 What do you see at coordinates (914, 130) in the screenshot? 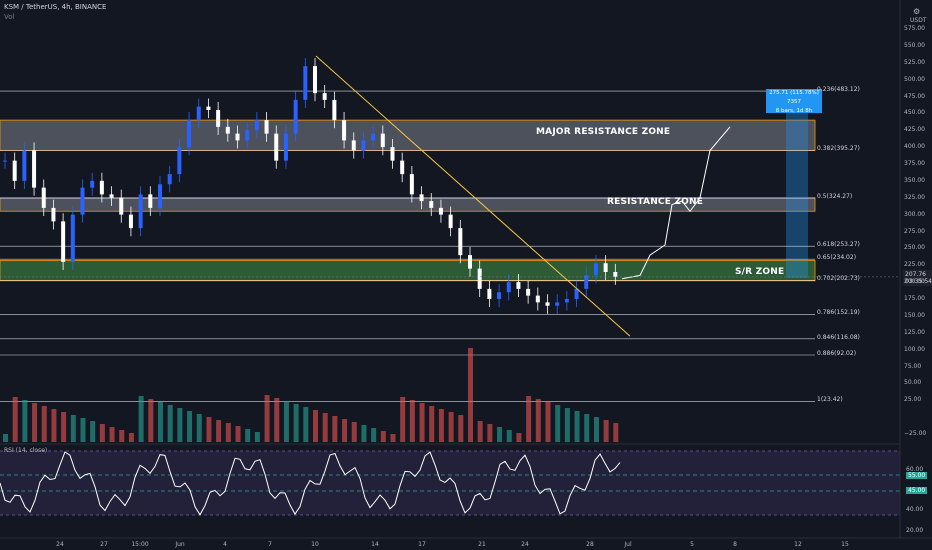
I see `y-tick-6: 425.00` at bounding box center [914, 130].